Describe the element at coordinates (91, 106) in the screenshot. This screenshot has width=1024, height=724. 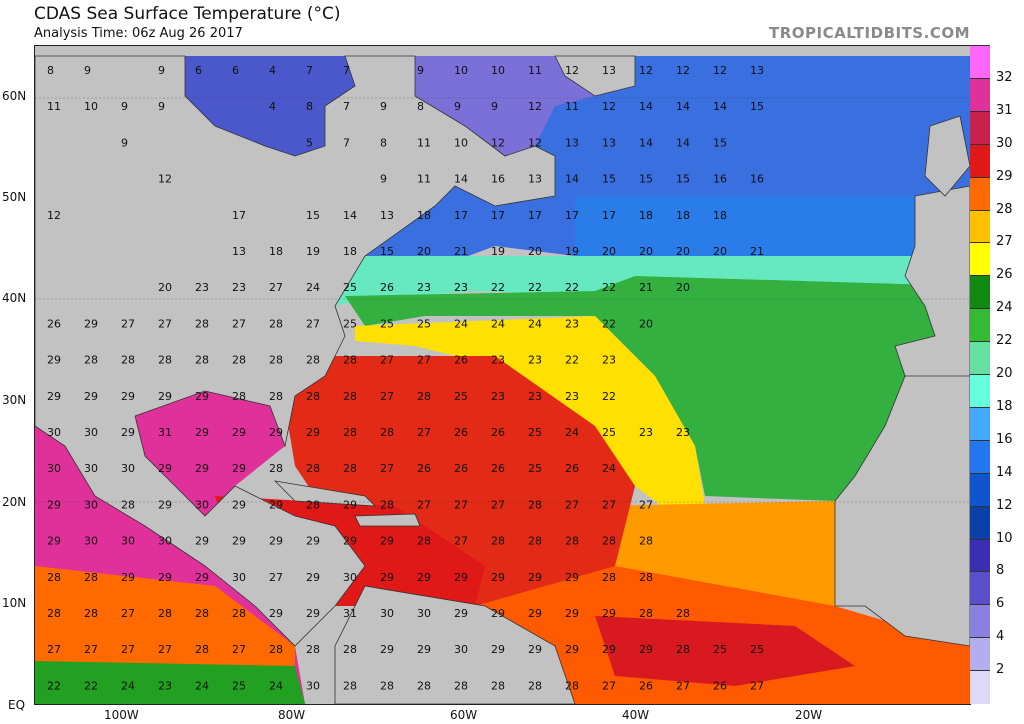
I see `sst-value: 10` at that location.